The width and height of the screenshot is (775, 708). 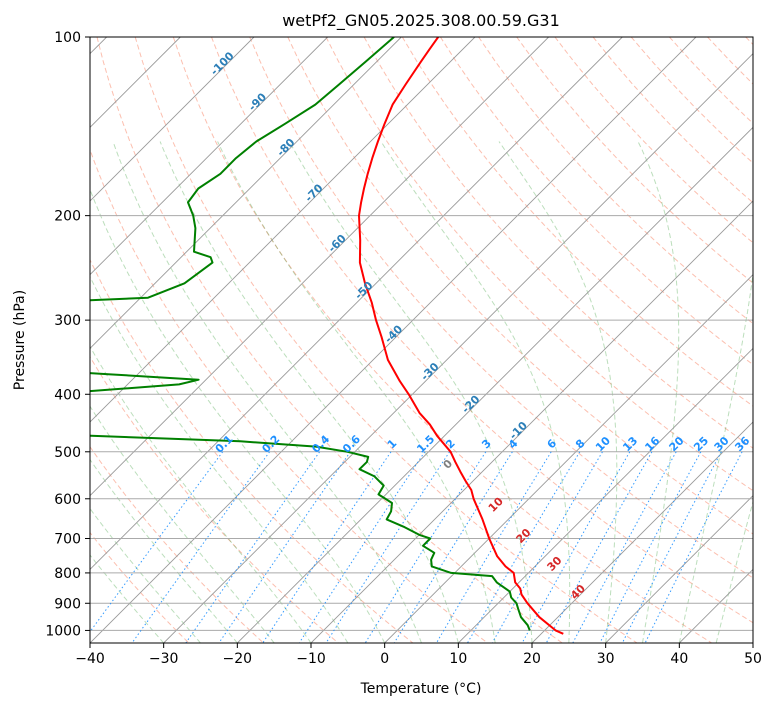 I want to click on x-axis-label: Temperature (°C), so click(x=421, y=689).